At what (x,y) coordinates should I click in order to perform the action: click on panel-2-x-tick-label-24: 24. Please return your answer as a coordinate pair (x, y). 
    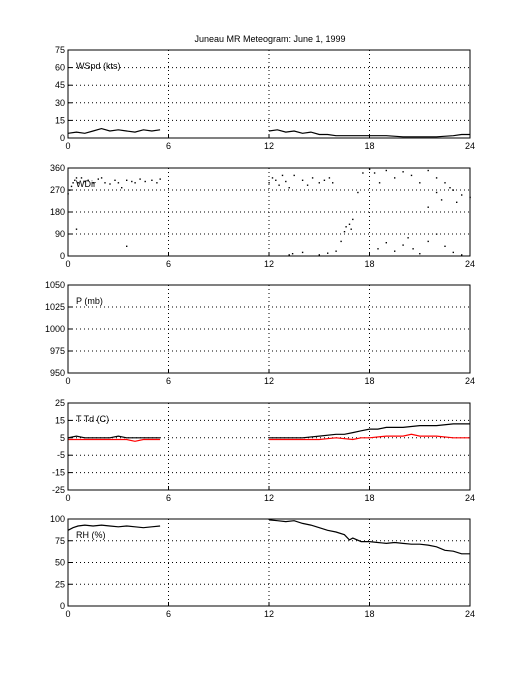
    Looking at the image, I should click on (470, 264).